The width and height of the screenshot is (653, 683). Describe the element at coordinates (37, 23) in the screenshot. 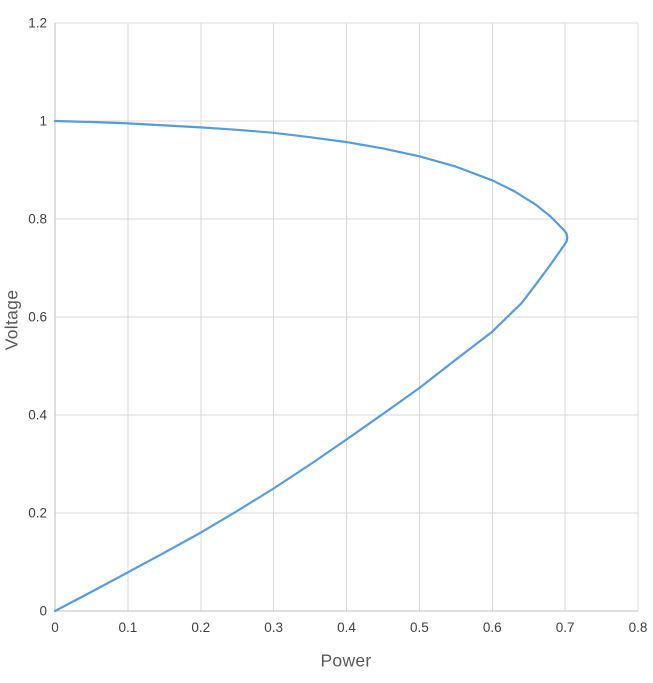

I see `y-tick-label: 1.2` at that location.